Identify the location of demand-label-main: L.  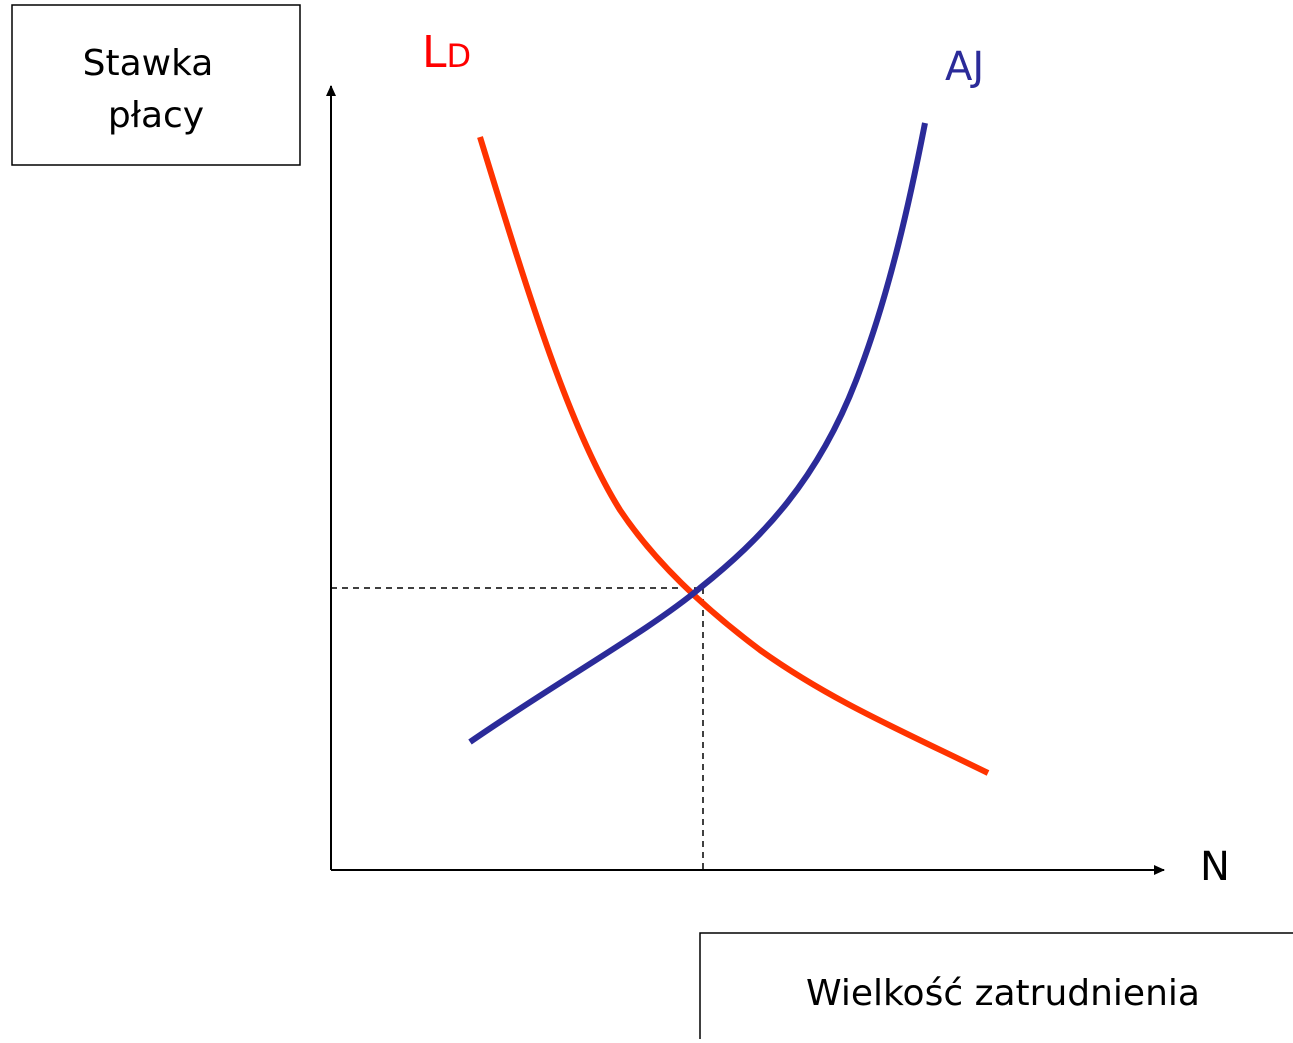
(434, 52).